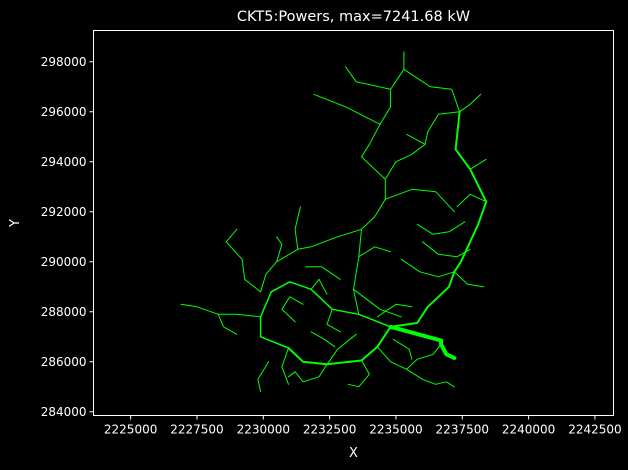  Describe the element at coordinates (64, 162) in the screenshot. I see `y-tick-label-5: 294000` at that location.